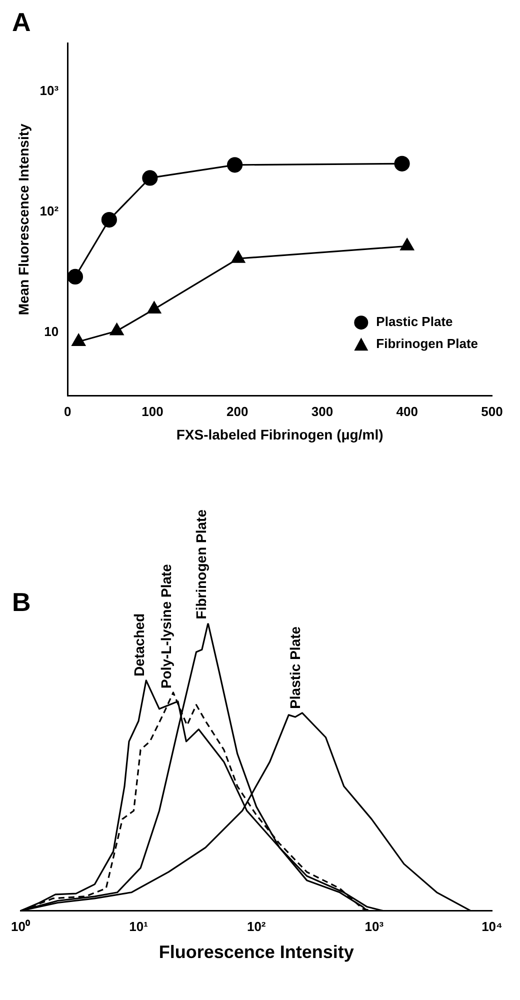 This screenshot has height=1000, width=520. Describe the element at coordinates (295, 667) in the screenshot. I see `text: Plastic Plate` at that location.